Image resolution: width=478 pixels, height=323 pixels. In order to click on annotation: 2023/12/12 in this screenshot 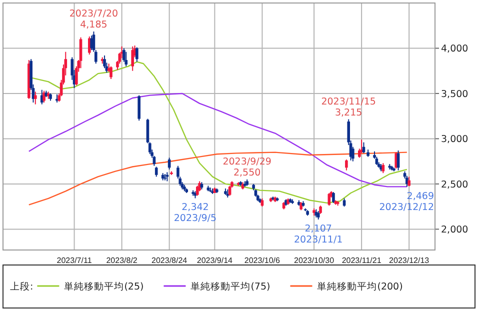, I will do `click(406, 207)`.